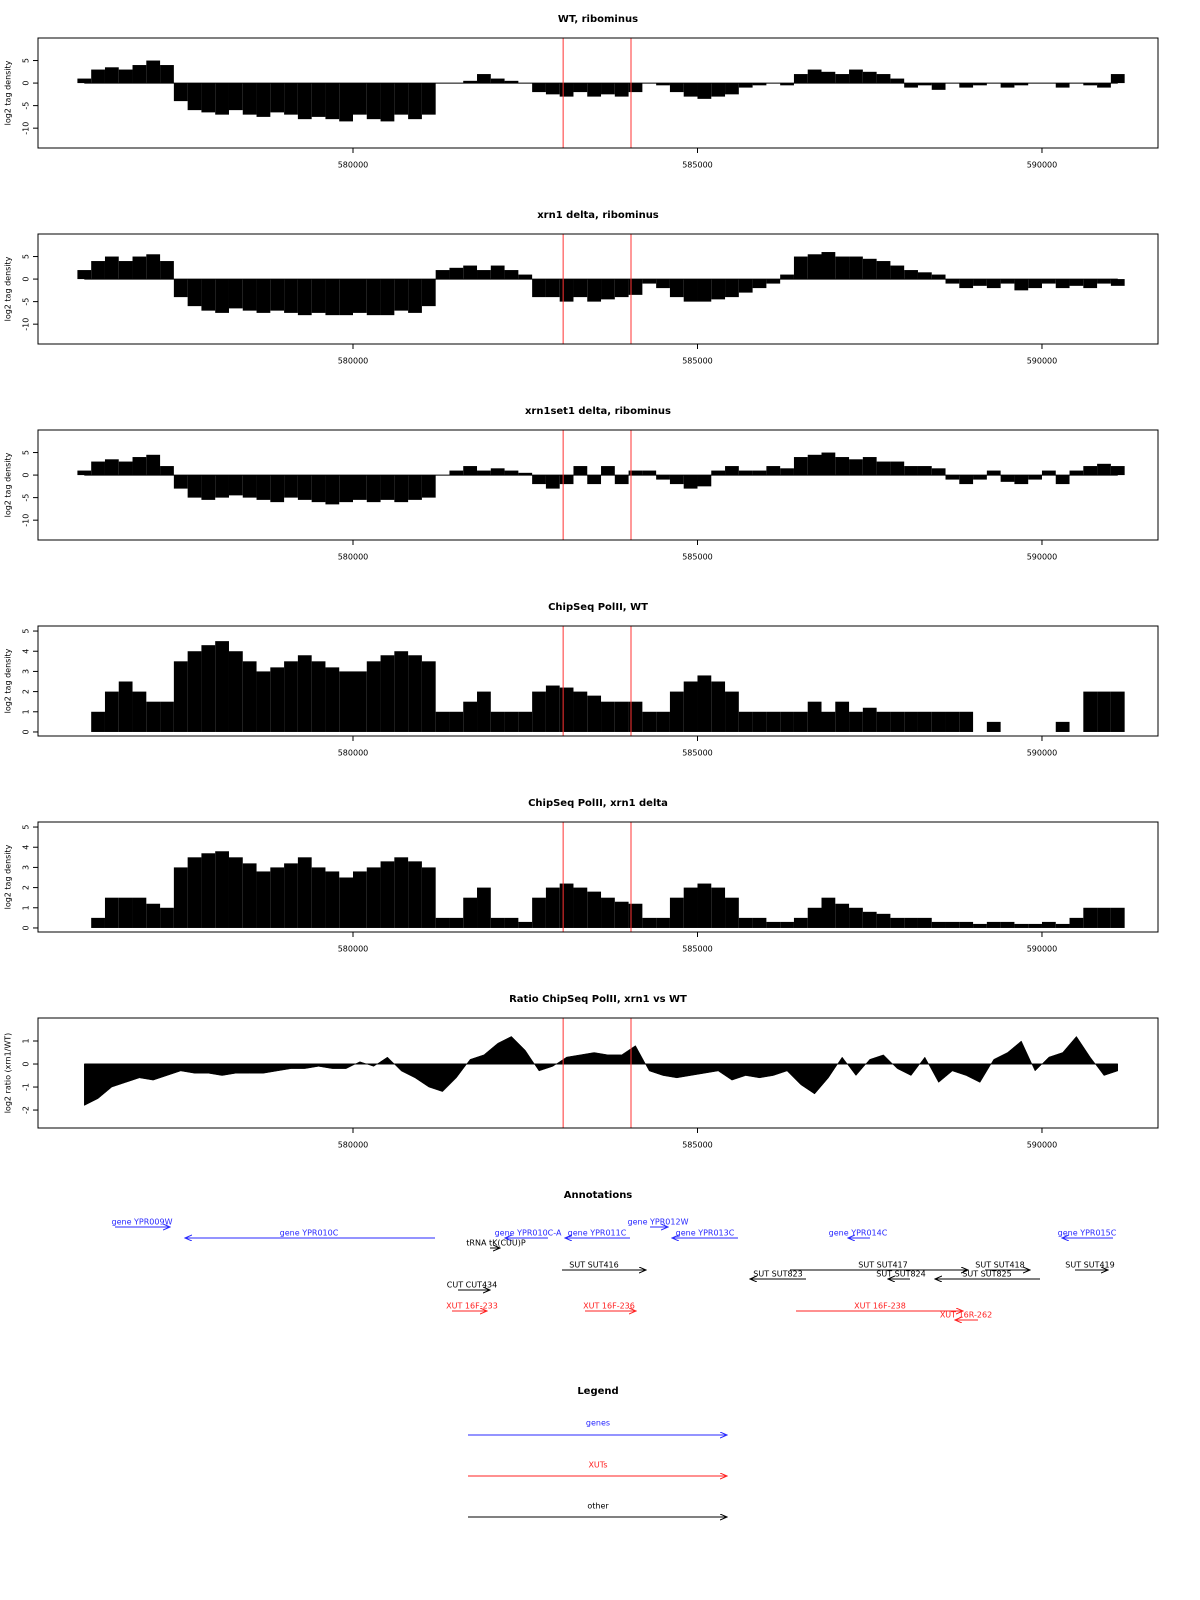  What do you see at coordinates (882, 1265) in the screenshot?
I see `label: SUT SUT417` at bounding box center [882, 1265].